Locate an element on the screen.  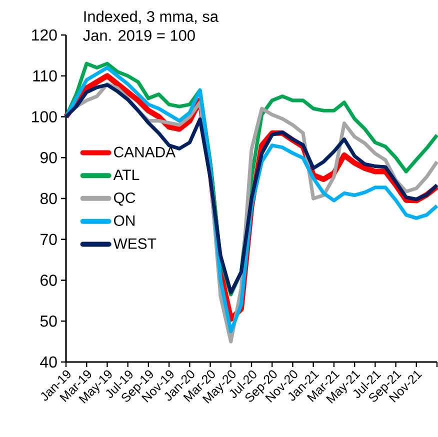
legend-label: QC is located at coordinates (125, 199).